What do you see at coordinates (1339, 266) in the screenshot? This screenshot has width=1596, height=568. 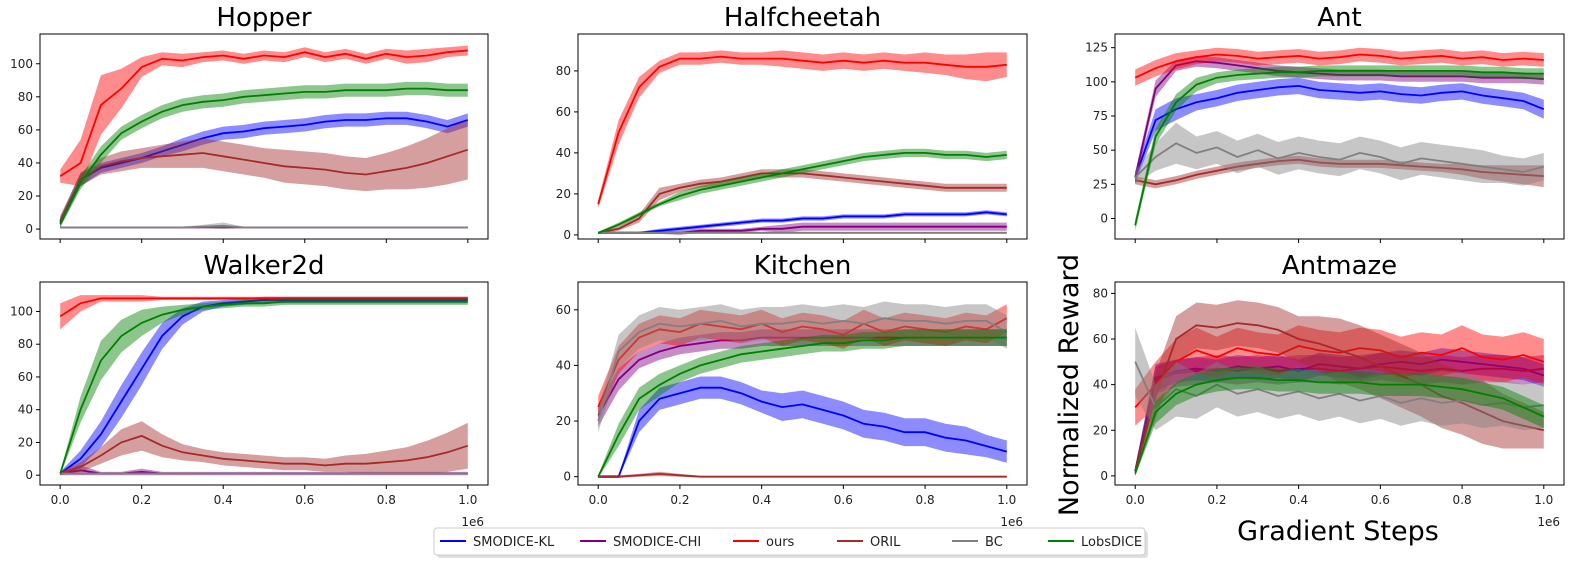 I see `panel-title: Antmaze` at bounding box center [1339, 266].